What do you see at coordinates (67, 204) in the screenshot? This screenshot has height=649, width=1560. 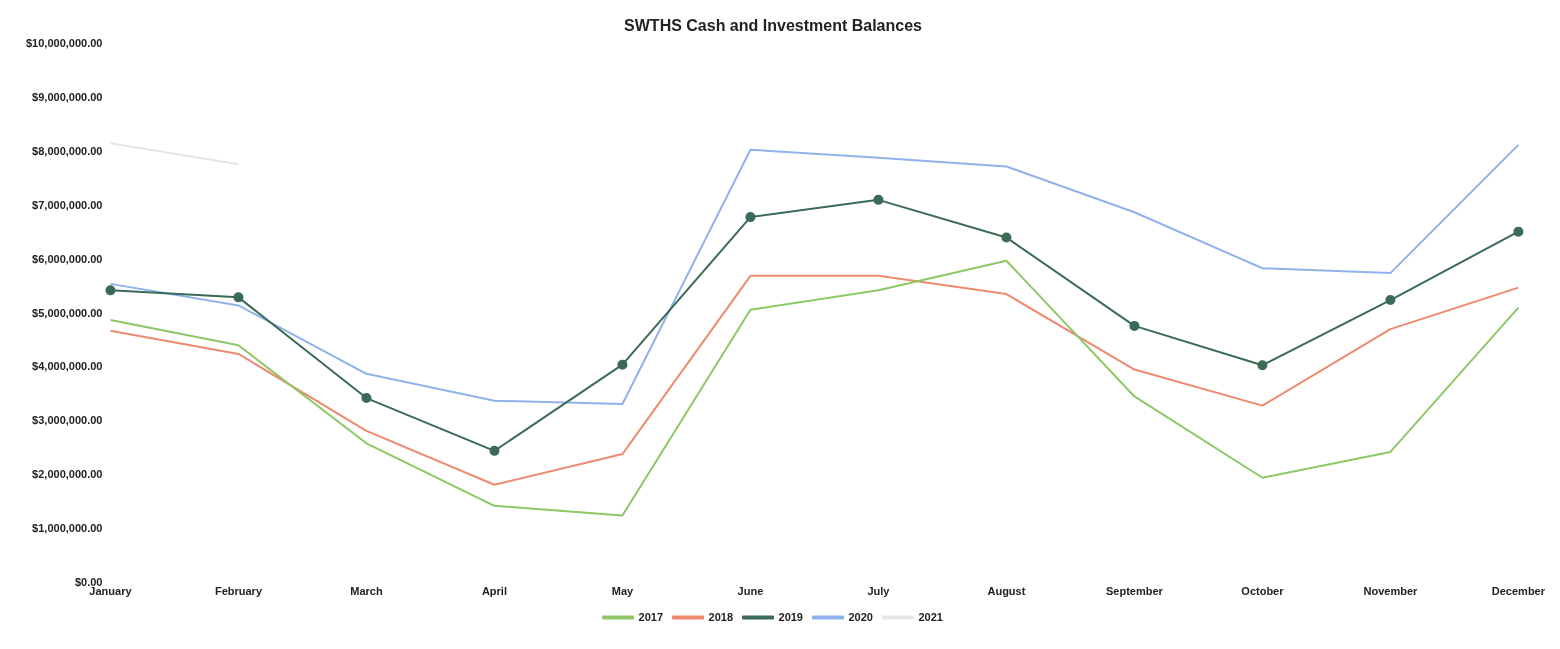 I see `y-tick-label: $7,000,000.00` at bounding box center [67, 204].